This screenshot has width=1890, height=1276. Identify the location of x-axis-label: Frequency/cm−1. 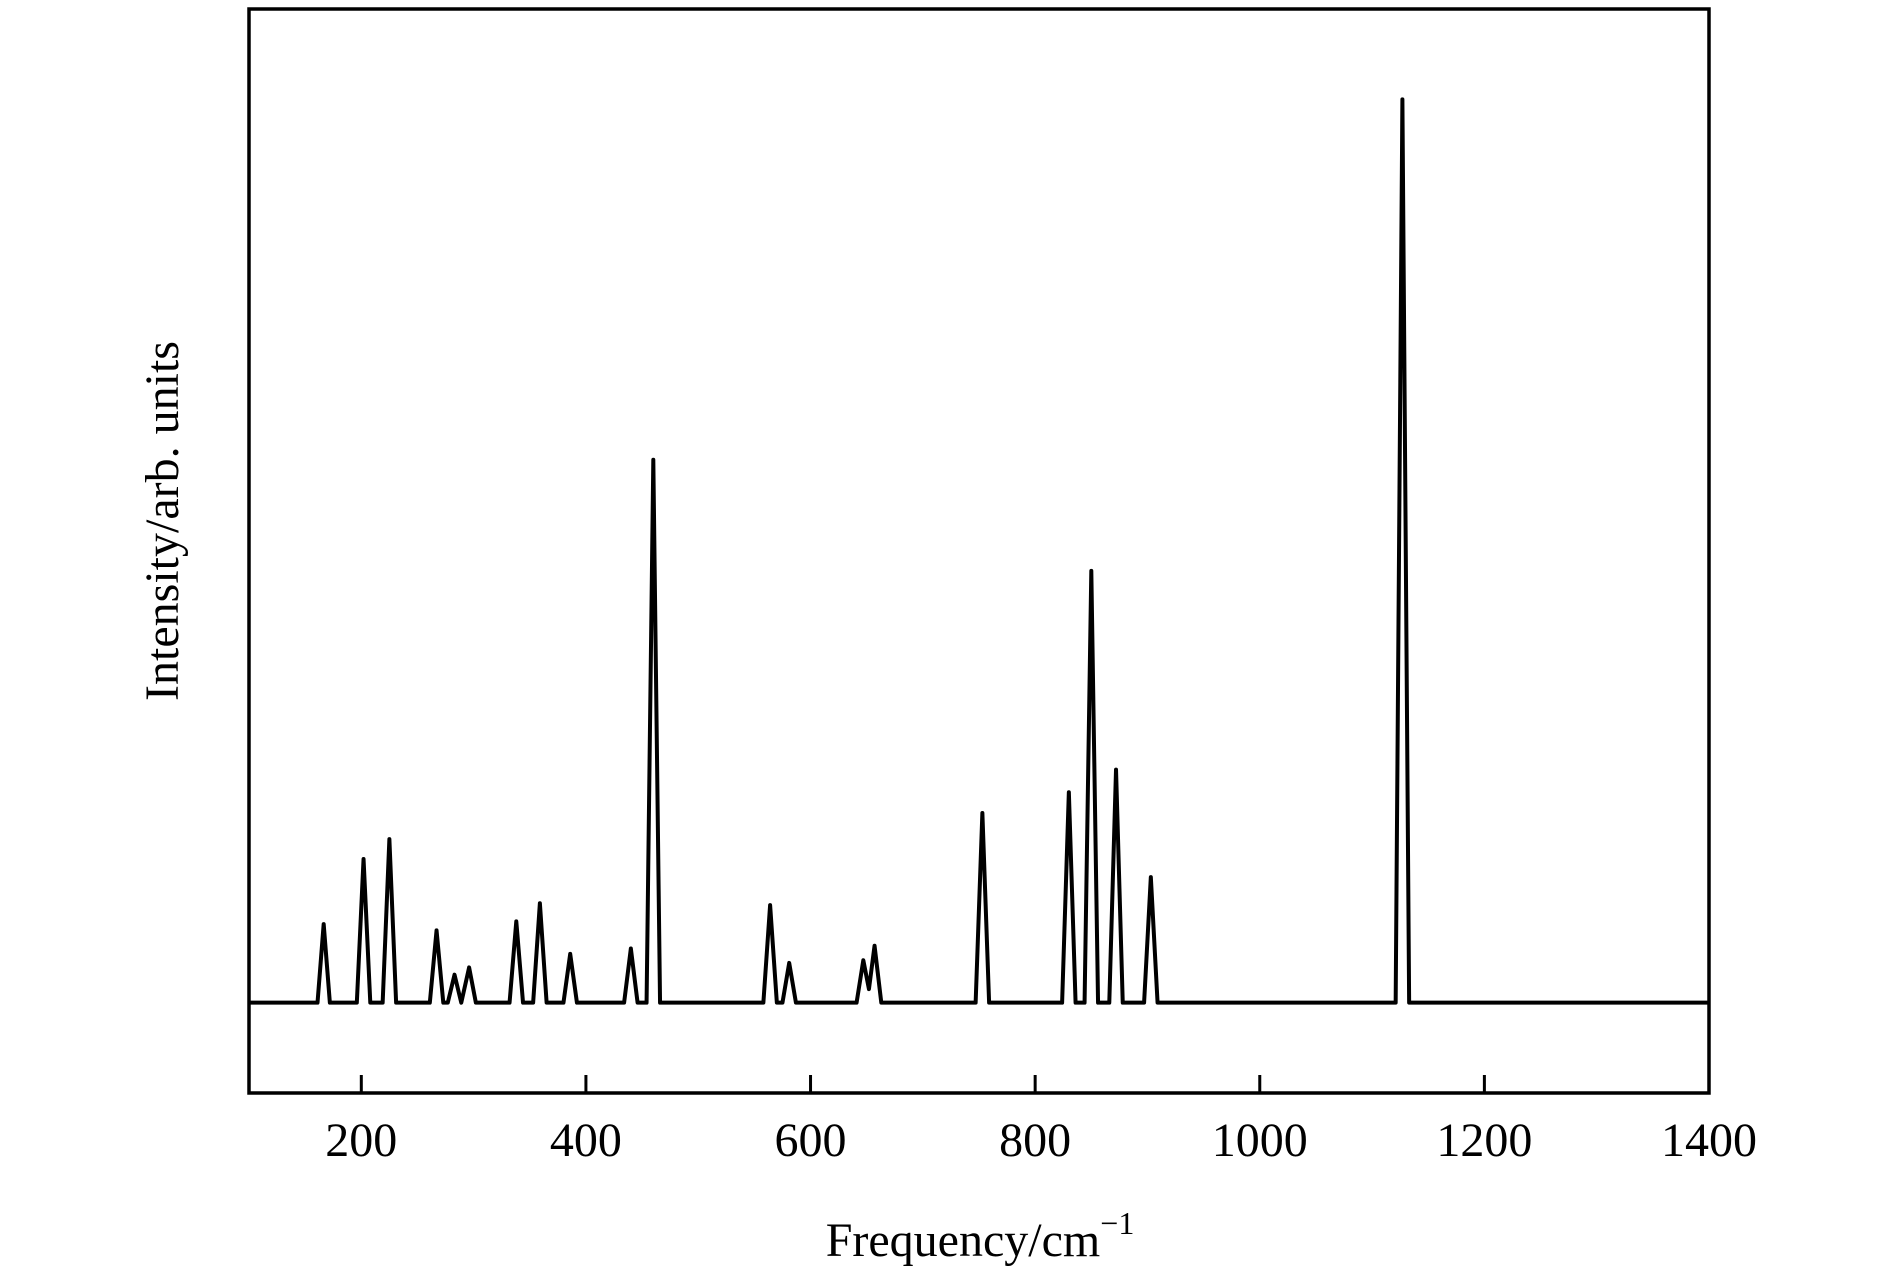
(980, 1236).